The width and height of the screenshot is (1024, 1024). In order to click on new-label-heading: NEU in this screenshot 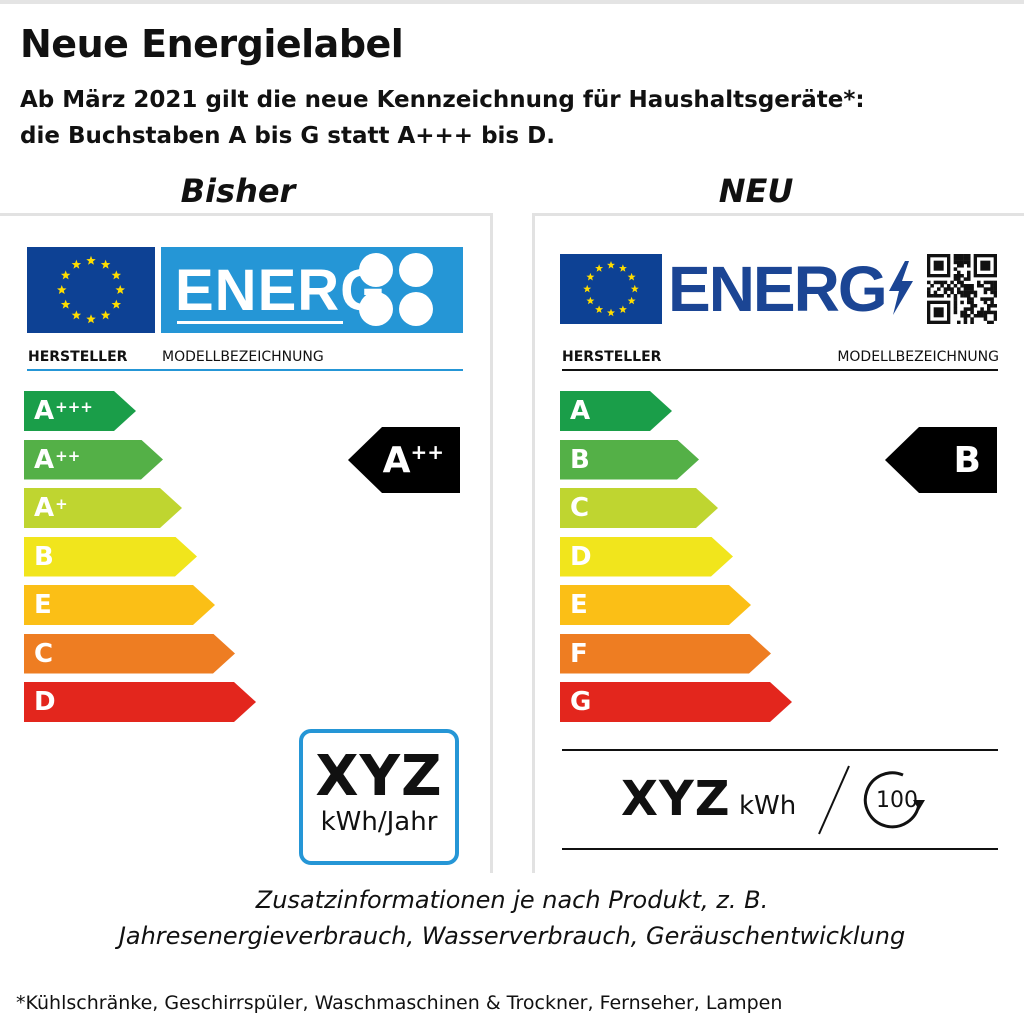, I will do `click(756, 191)`.